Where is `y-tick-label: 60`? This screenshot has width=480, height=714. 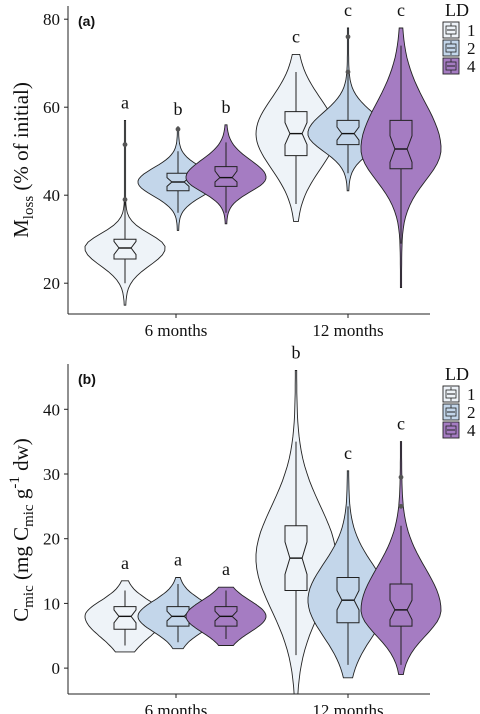 y-tick-label: 60 is located at coordinates (51, 107).